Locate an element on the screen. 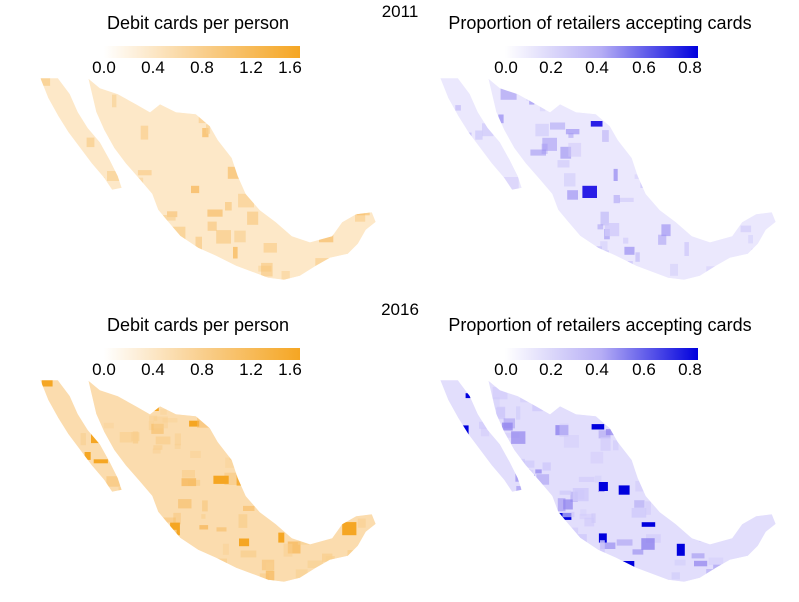 This screenshot has height=602, width=799. mexico-choropleth is located at coordinates (208, 484).